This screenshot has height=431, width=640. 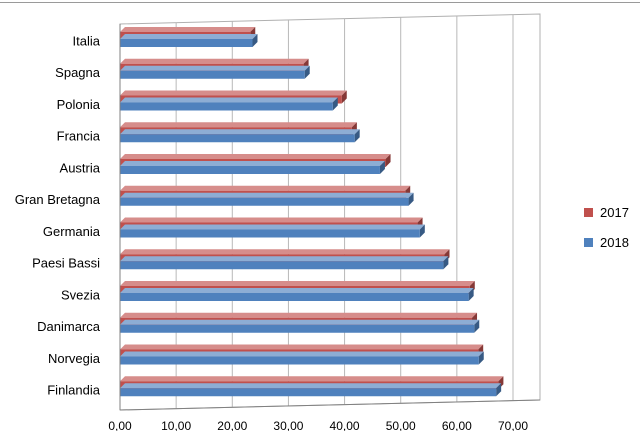 I want to click on category-label: Danimarca, so click(x=69, y=326).